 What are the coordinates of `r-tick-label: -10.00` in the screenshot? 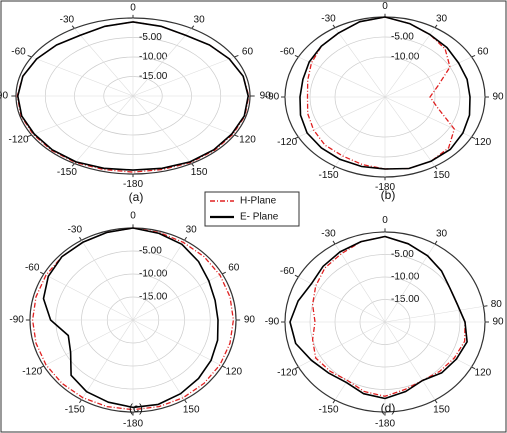 It's located at (153, 57).